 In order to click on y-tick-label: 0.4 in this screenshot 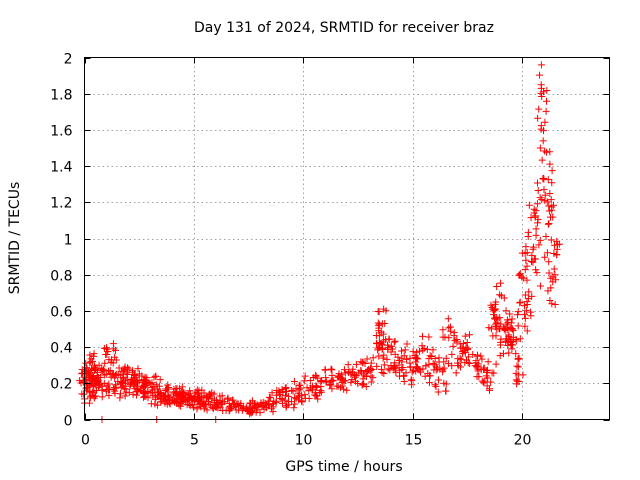, I will do `click(61, 349)`.